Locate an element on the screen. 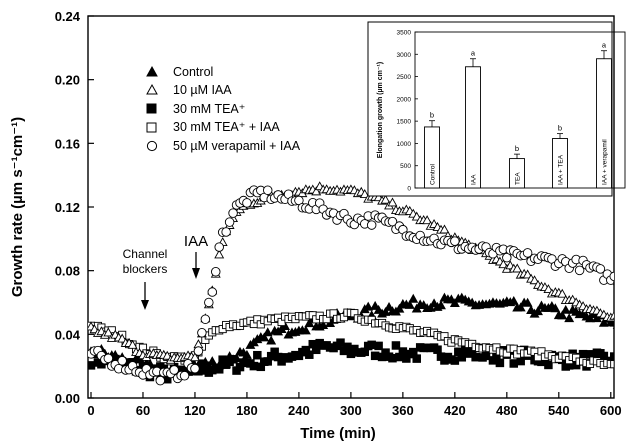 The image size is (630, 445). inset-bar is located at coordinates (473, 127).